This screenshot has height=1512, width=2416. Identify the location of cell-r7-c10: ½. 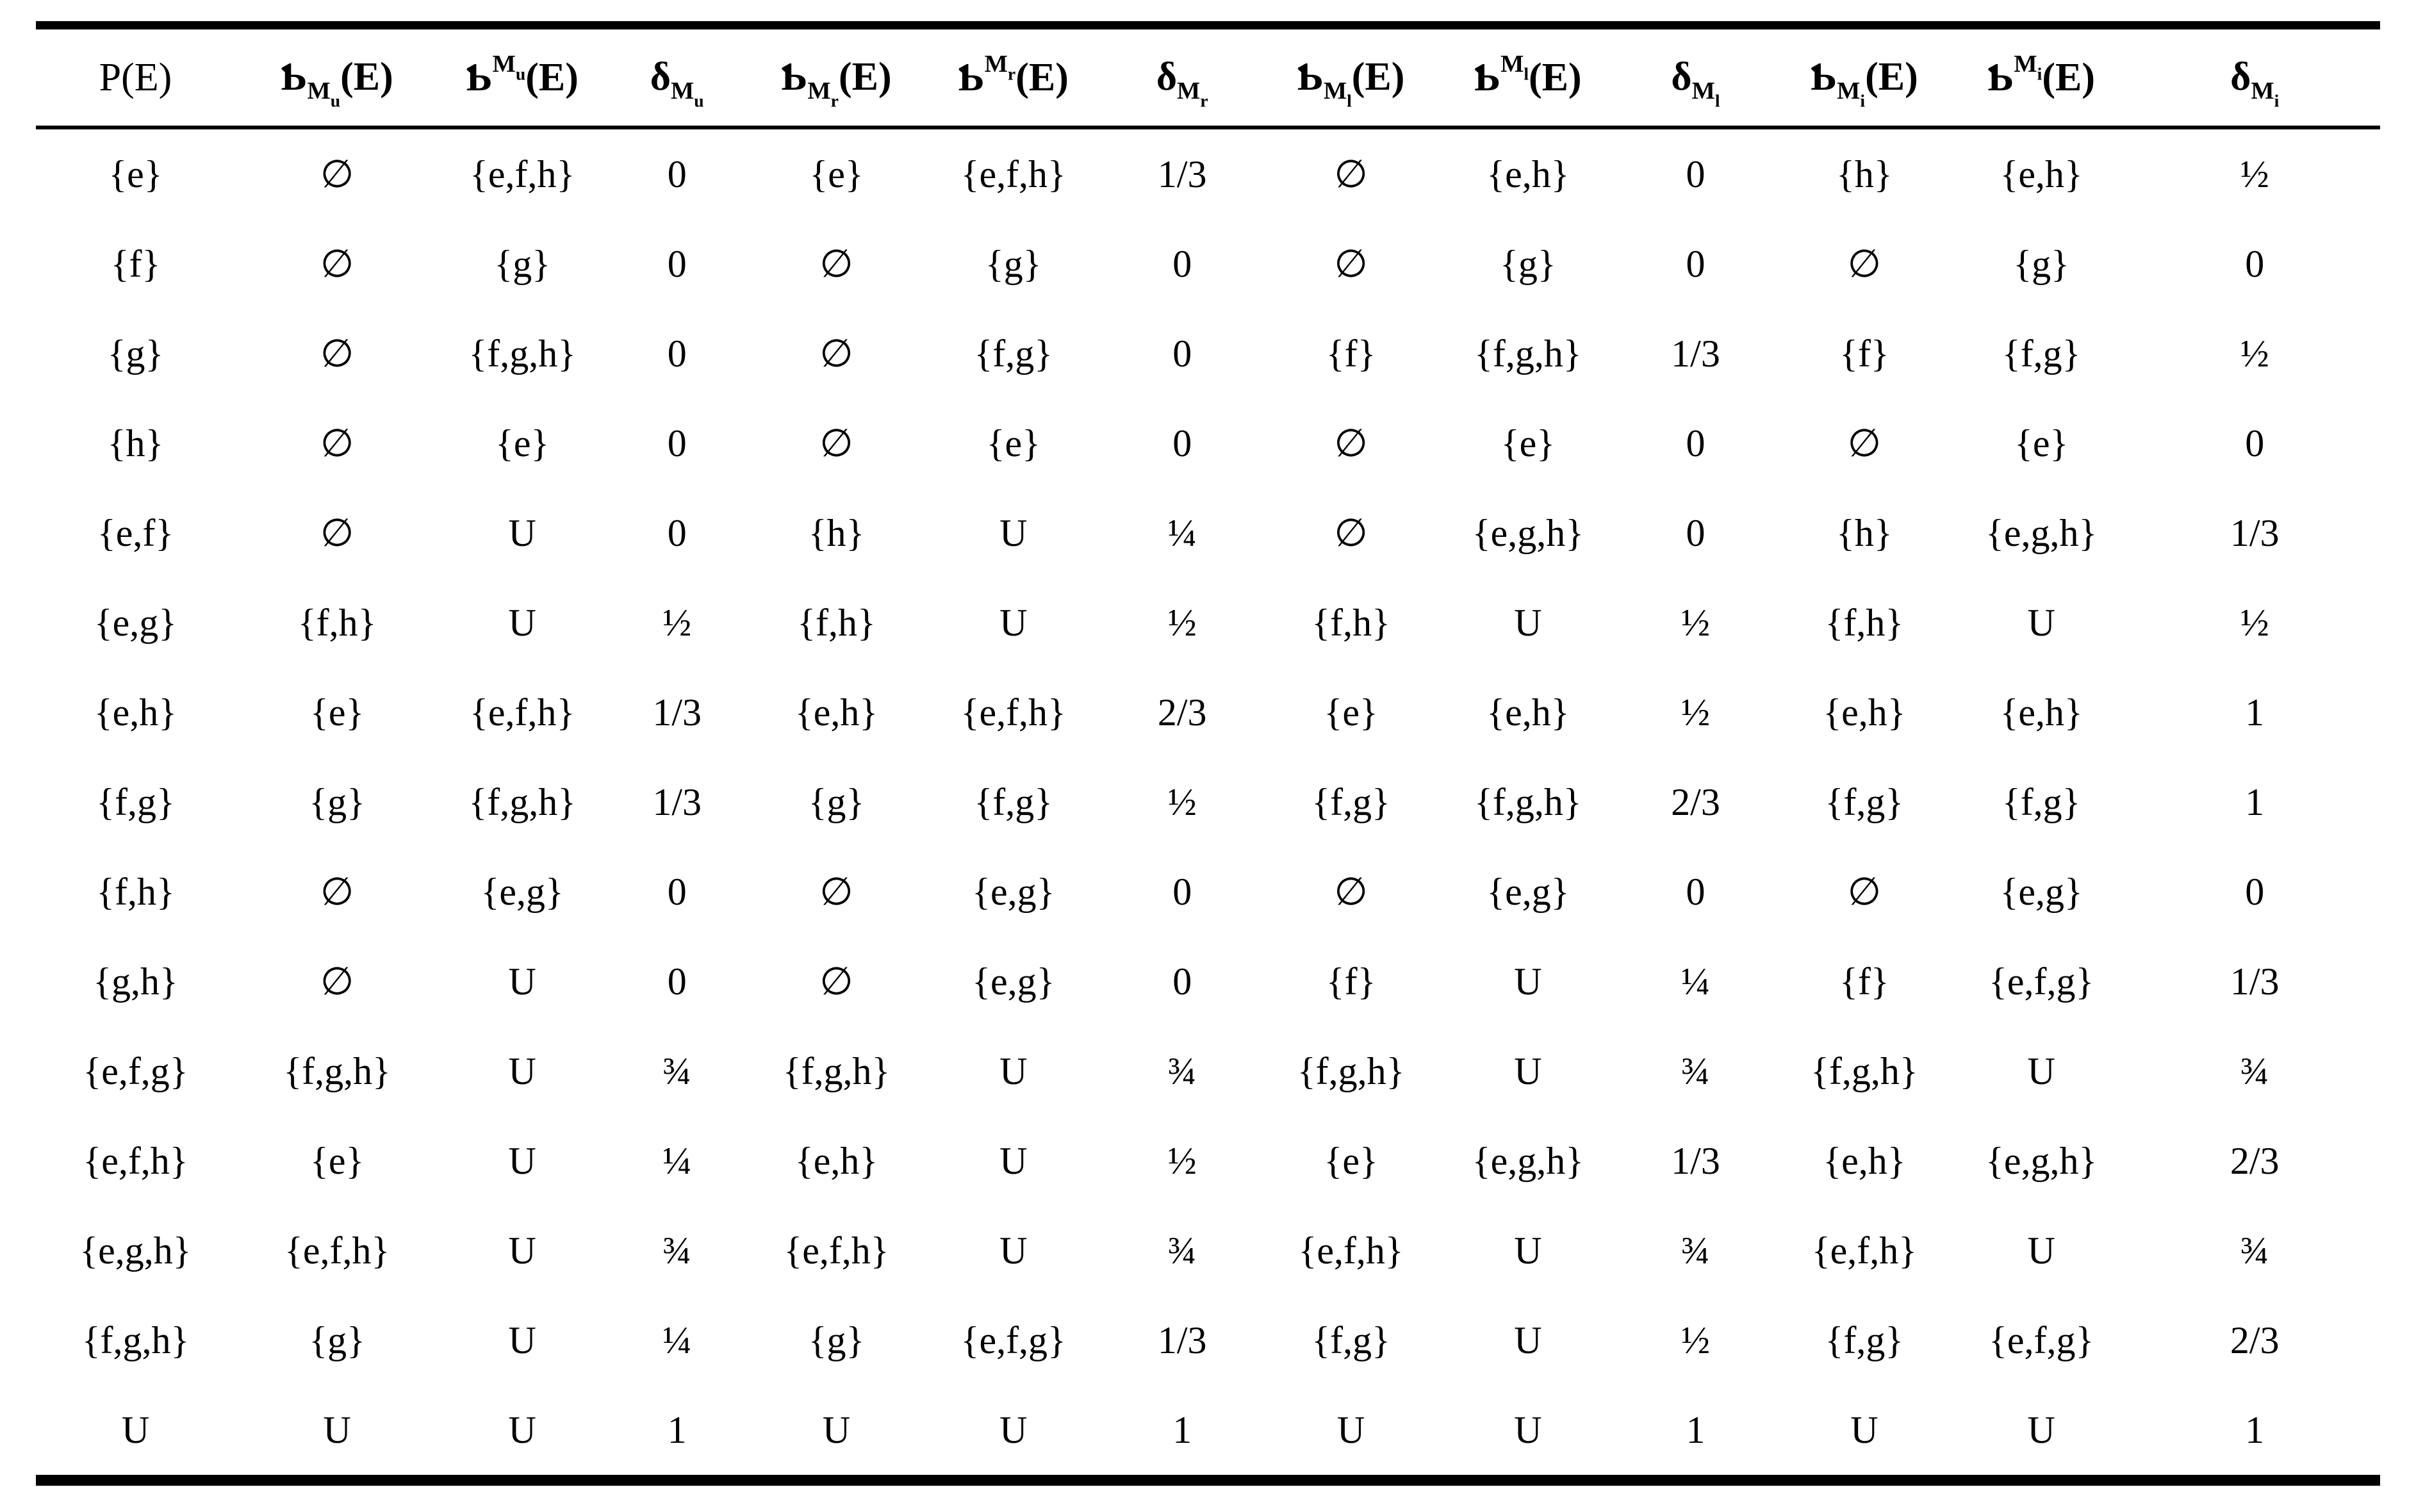
(1695, 713).